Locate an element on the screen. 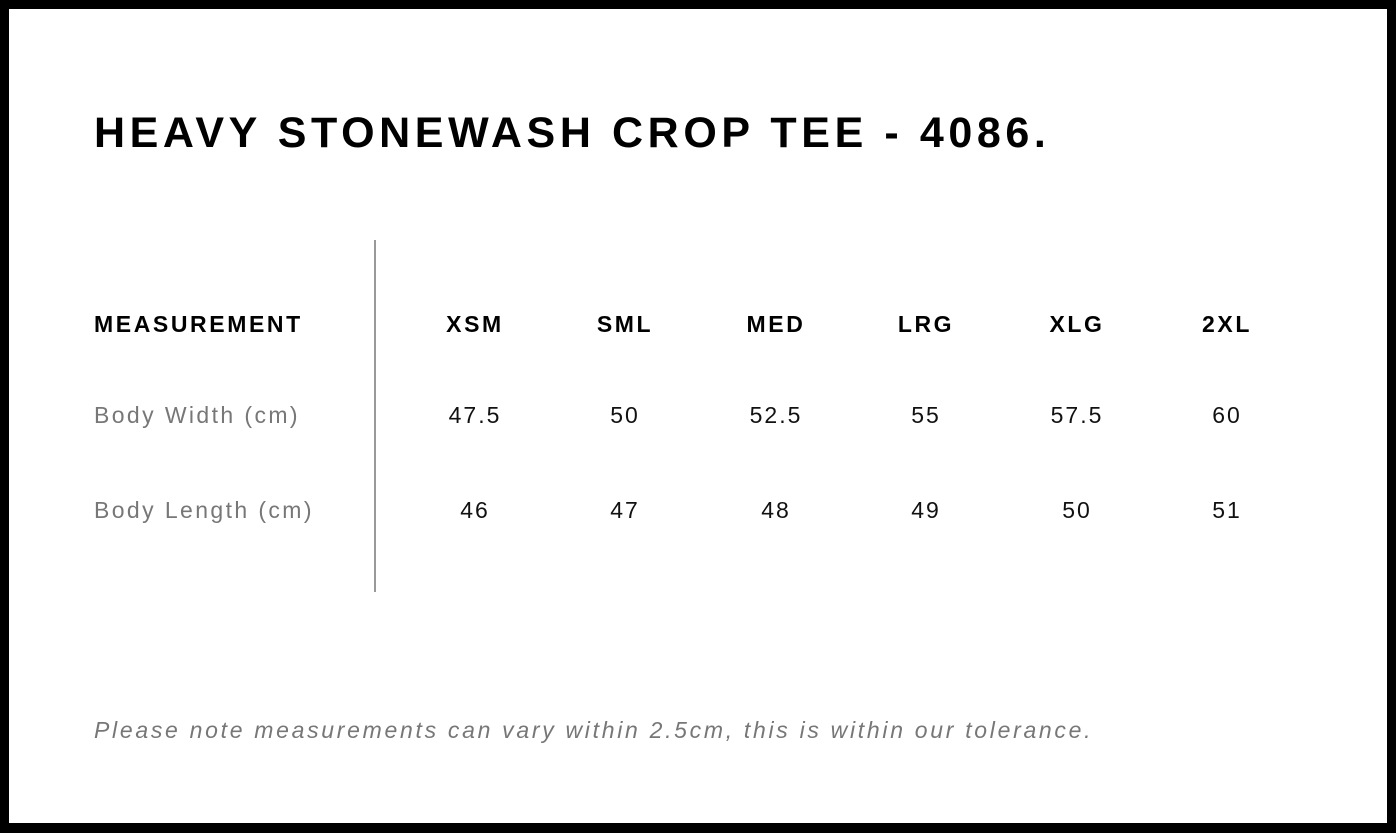  table-cell: 47 is located at coordinates (625, 510).